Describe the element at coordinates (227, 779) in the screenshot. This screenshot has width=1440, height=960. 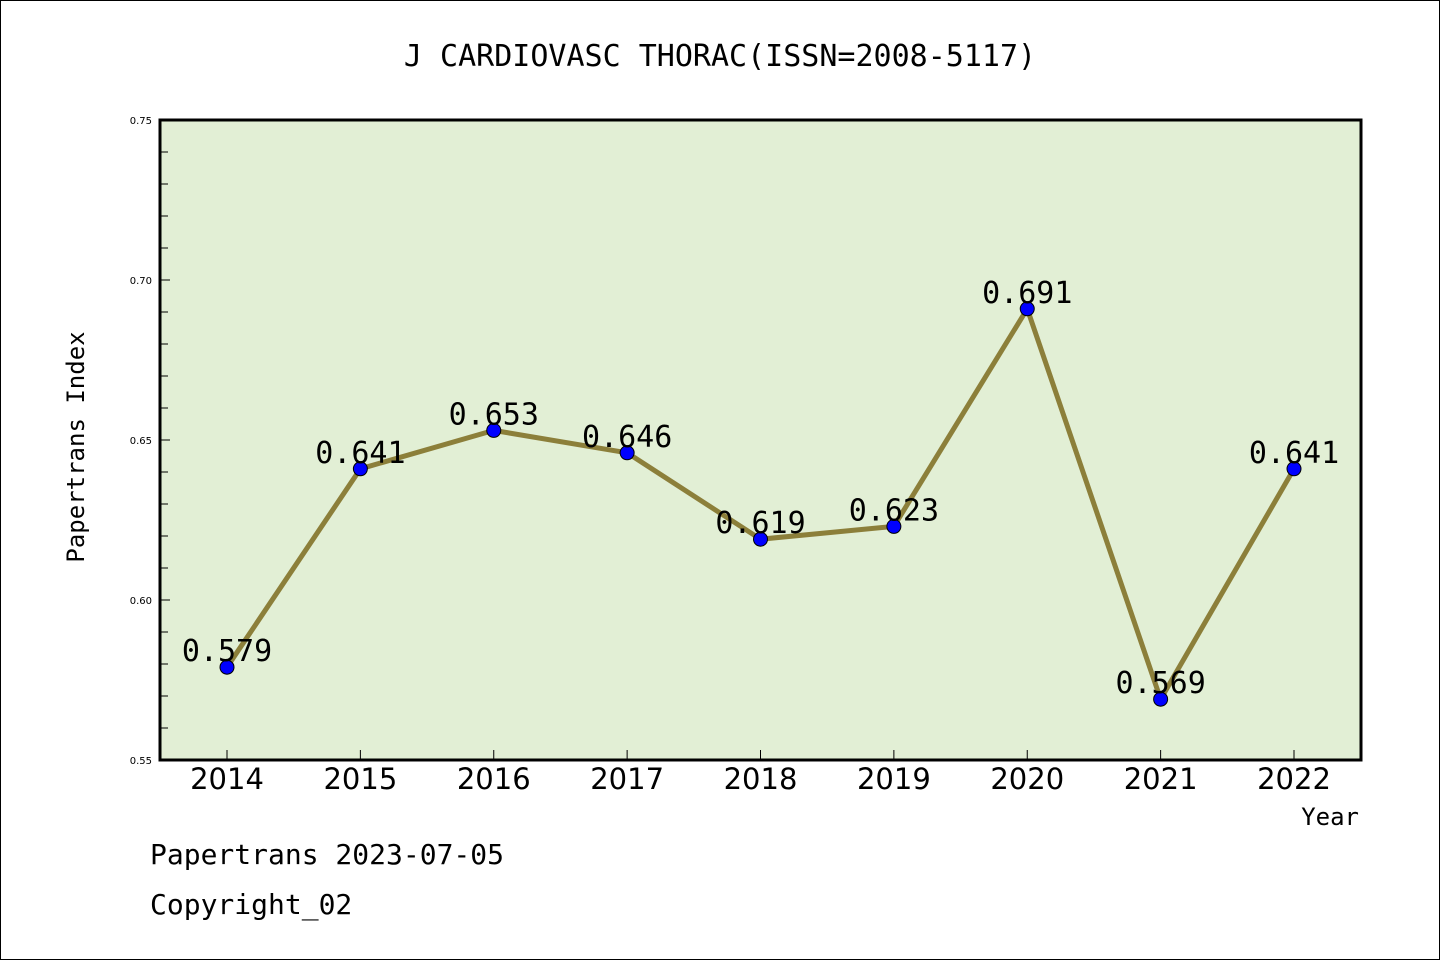
I see `x-tick-label: 2014` at that location.